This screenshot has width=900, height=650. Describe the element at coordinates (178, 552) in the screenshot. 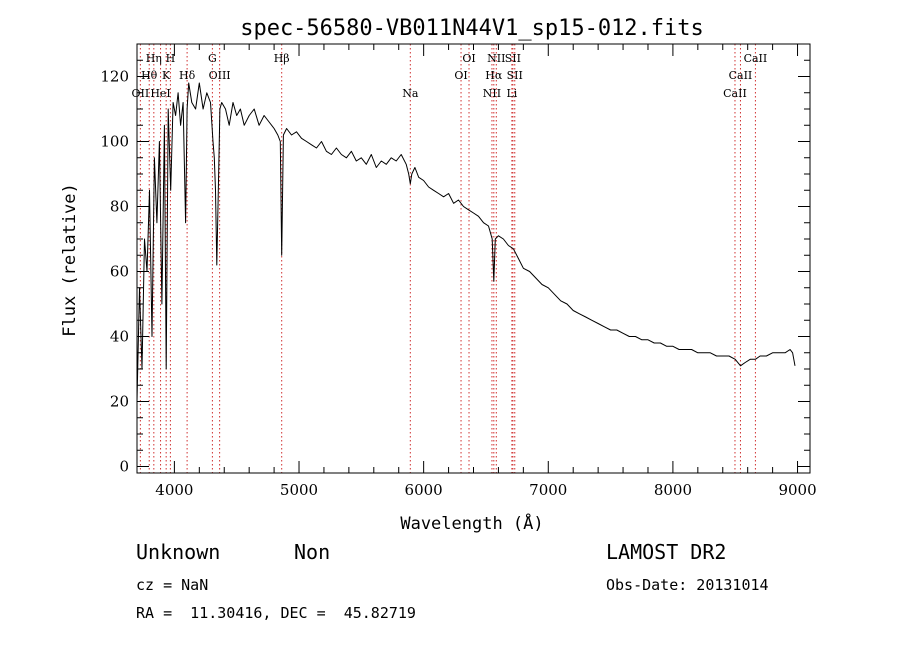

I see `spectral-class: Unknown` at that location.